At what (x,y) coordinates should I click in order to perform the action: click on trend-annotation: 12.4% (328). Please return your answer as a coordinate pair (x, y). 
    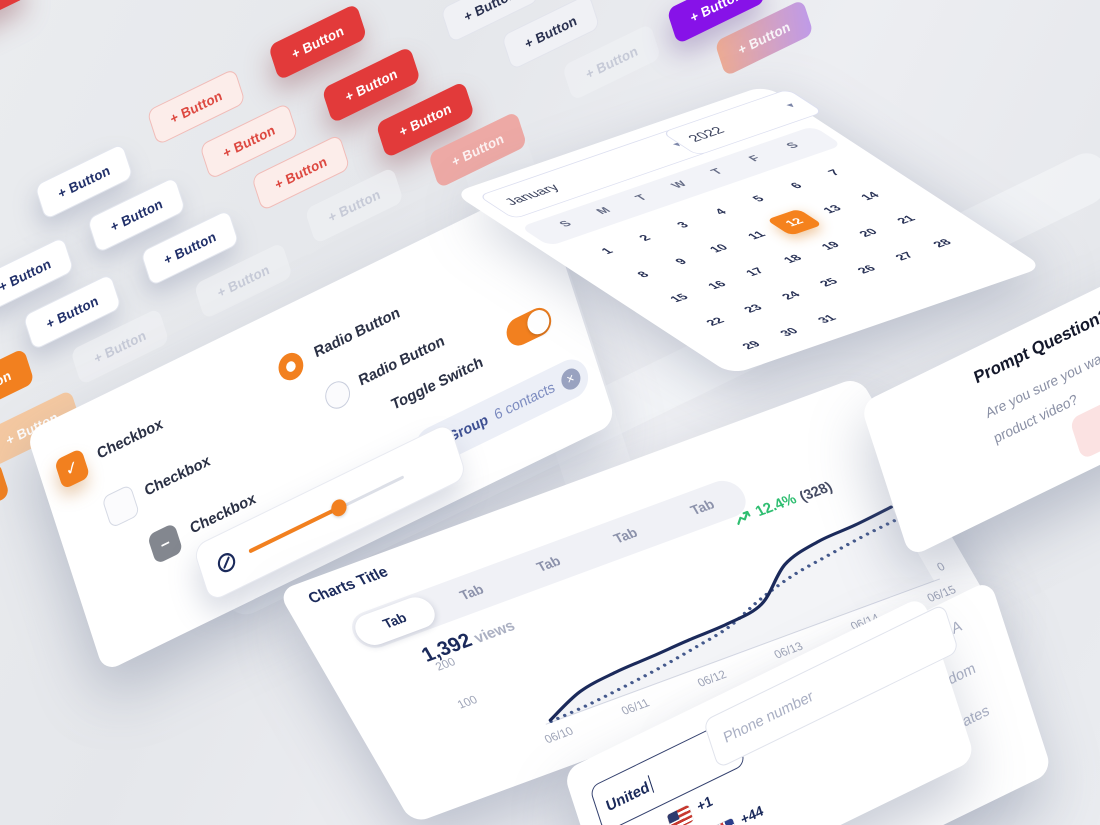
    Looking at the image, I should click on (783, 503).